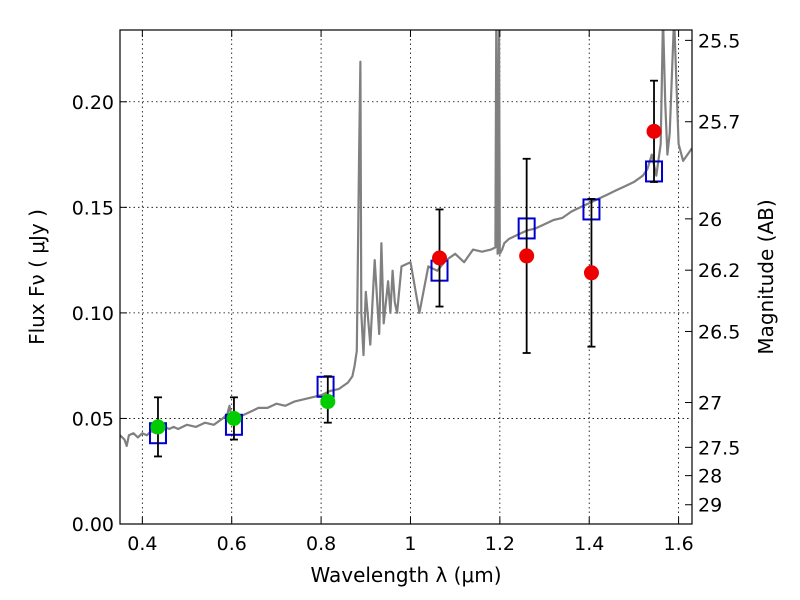 This screenshot has width=800, height=600. What do you see at coordinates (410, 544) in the screenshot?
I see `x-tick-label: 1` at bounding box center [410, 544].